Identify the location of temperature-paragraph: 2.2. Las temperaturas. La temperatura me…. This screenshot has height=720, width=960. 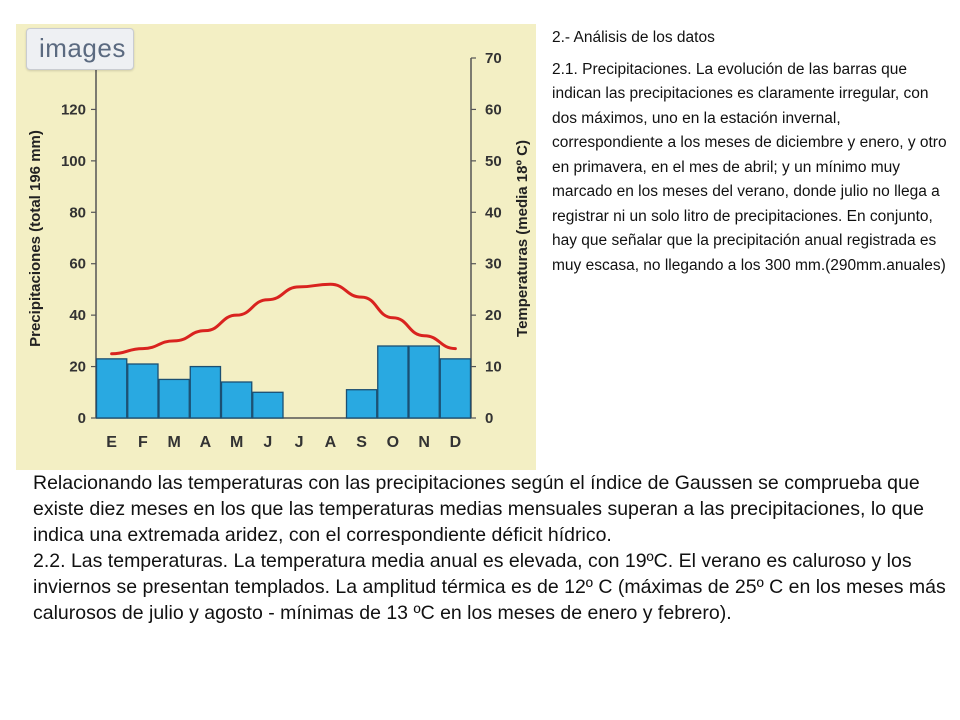
(489, 587).